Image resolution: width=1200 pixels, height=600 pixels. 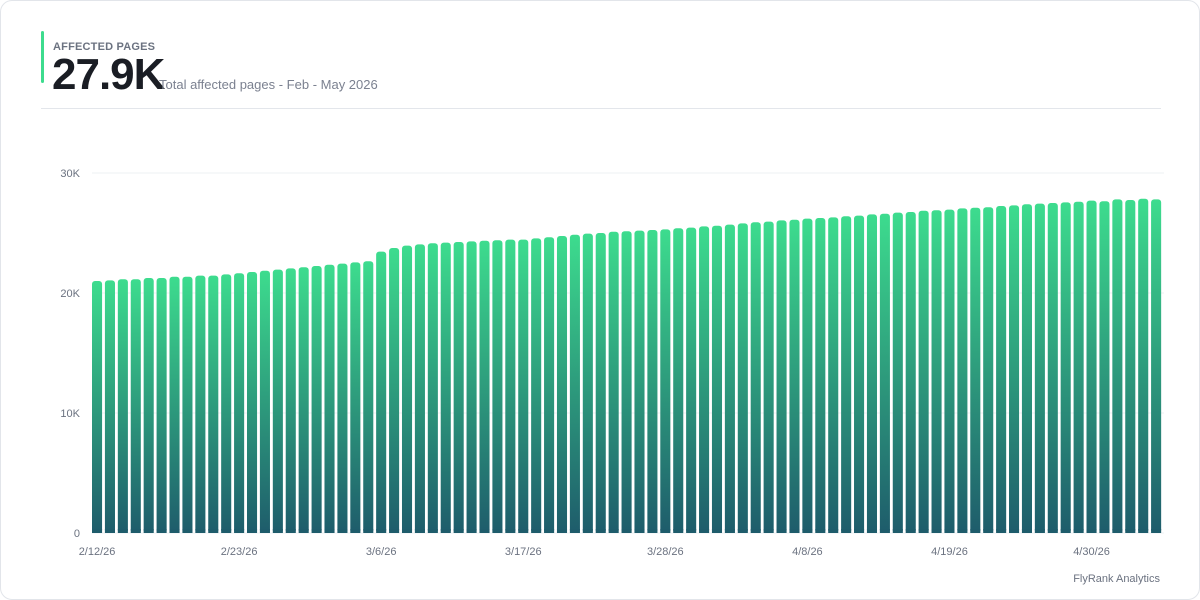 I want to click on bar-4/26/26, so click(x=1039, y=368).